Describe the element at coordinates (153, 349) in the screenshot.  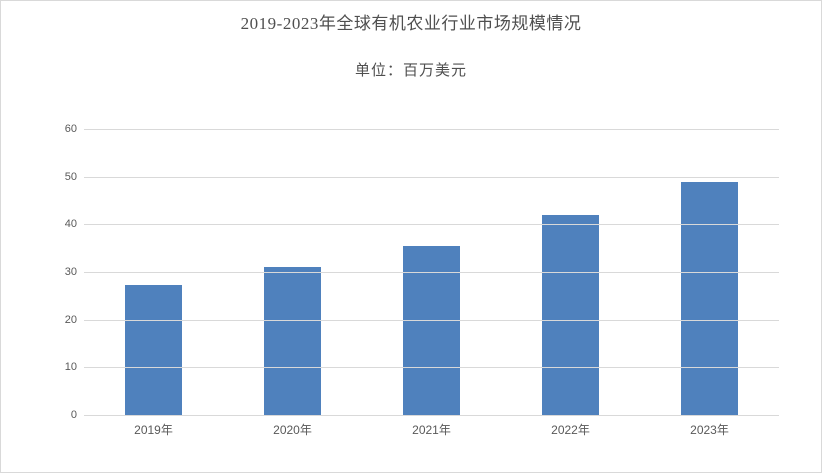
I see `bar-2019年` at that location.